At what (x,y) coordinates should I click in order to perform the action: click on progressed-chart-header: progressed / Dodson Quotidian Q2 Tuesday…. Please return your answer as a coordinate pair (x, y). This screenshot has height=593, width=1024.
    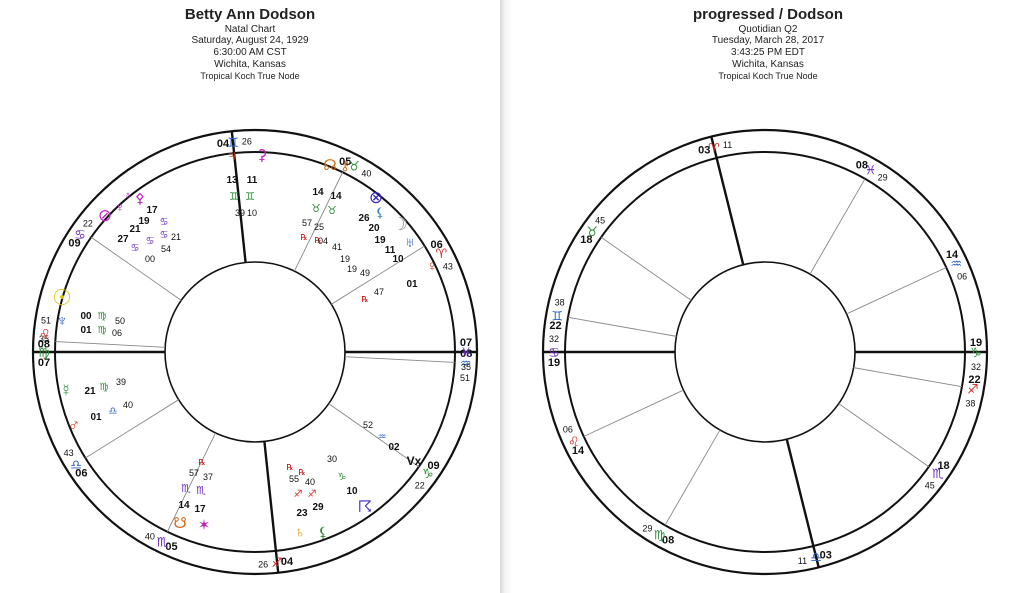
    Looking at the image, I should click on (768, 43).